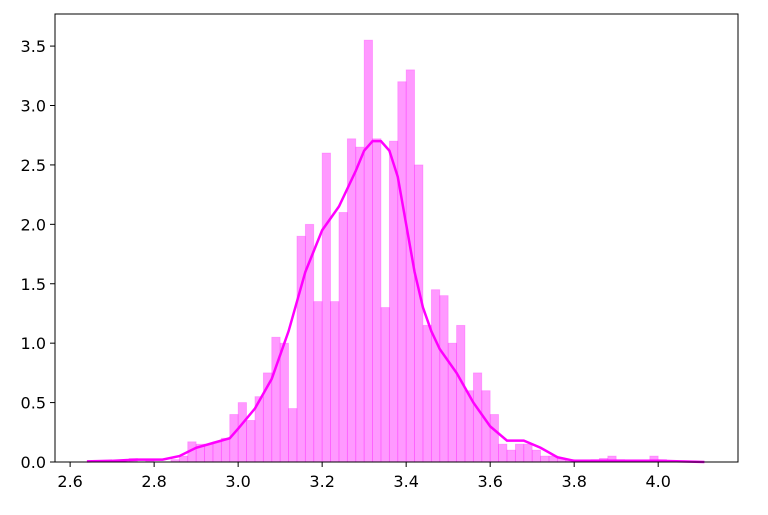 The width and height of the screenshot is (768, 515). What do you see at coordinates (33, 106) in the screenshot?
I see `y-tick-label: 3.0` at bounding box center [33, 106].